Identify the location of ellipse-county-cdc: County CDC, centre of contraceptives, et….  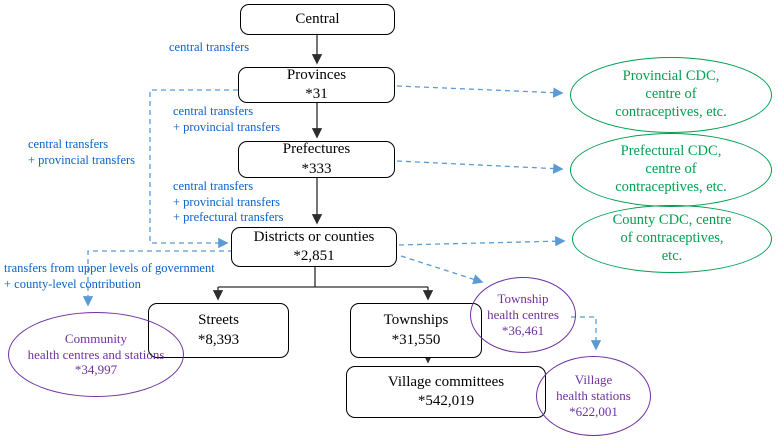
(672, 239).